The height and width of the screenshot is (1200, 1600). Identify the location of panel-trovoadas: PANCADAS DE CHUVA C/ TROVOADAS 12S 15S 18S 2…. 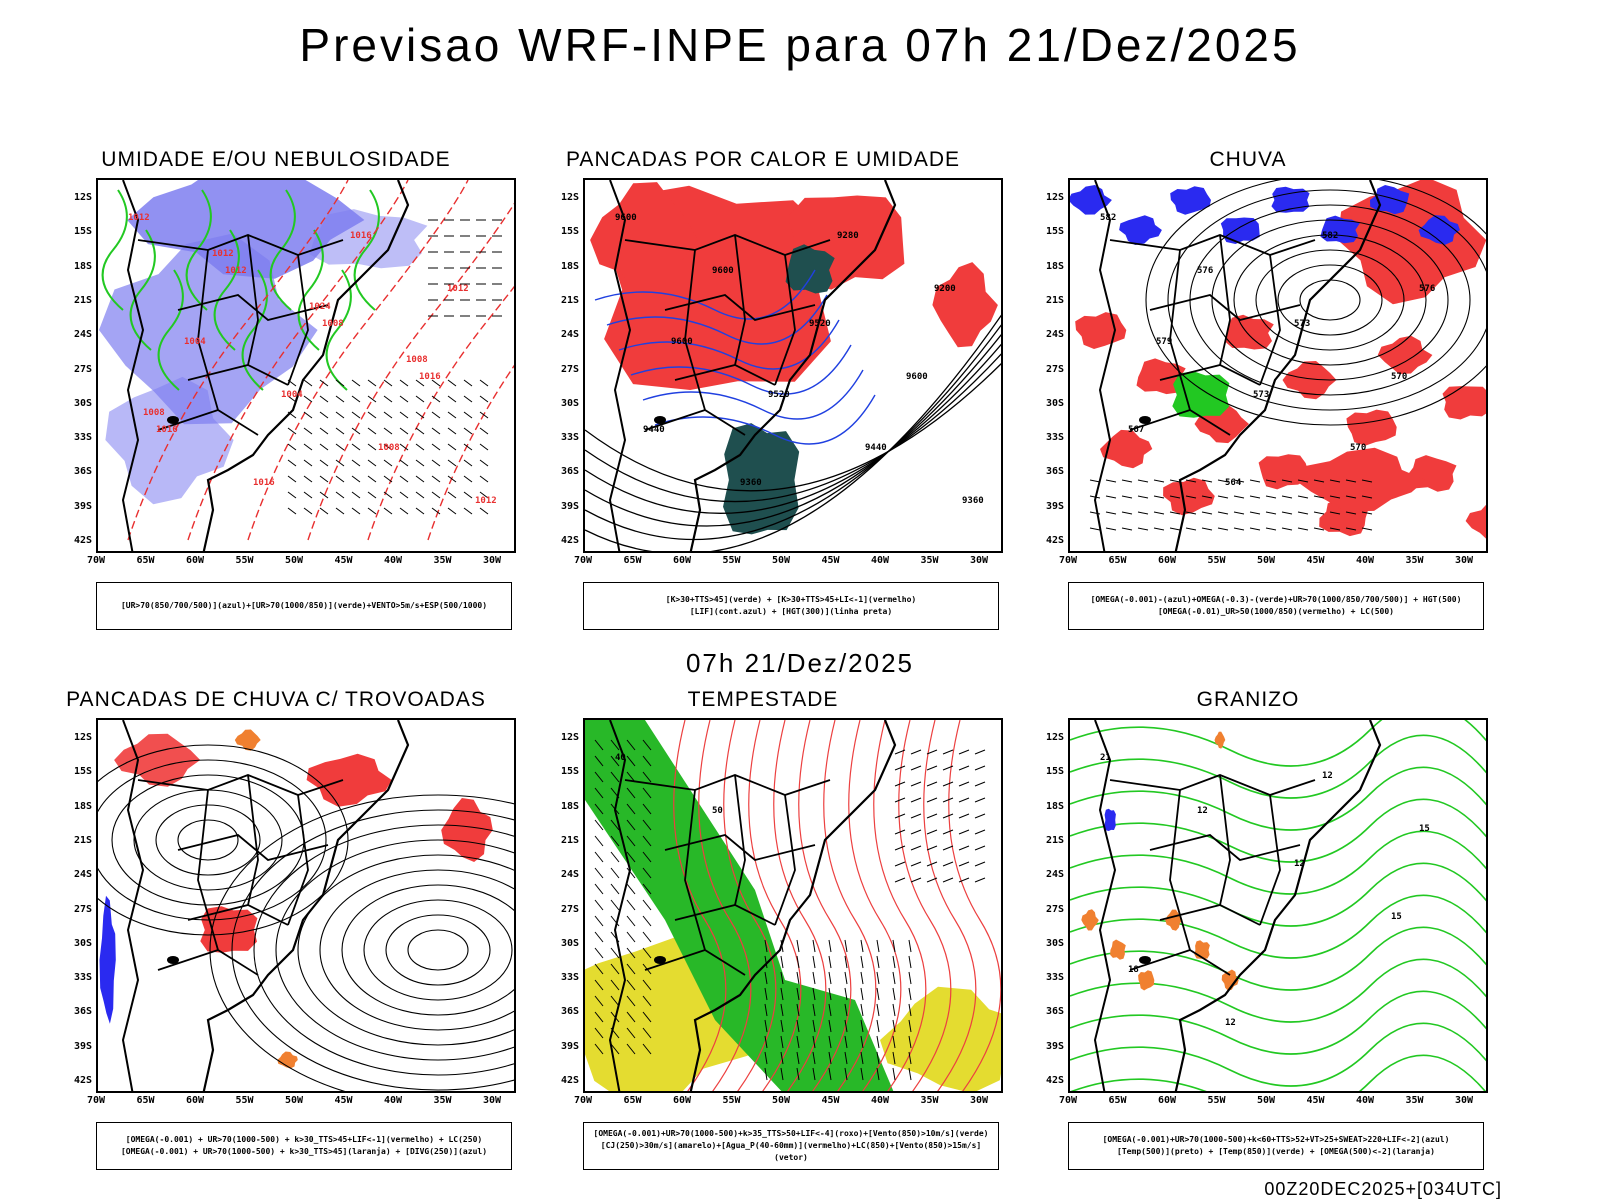
(281, 933).